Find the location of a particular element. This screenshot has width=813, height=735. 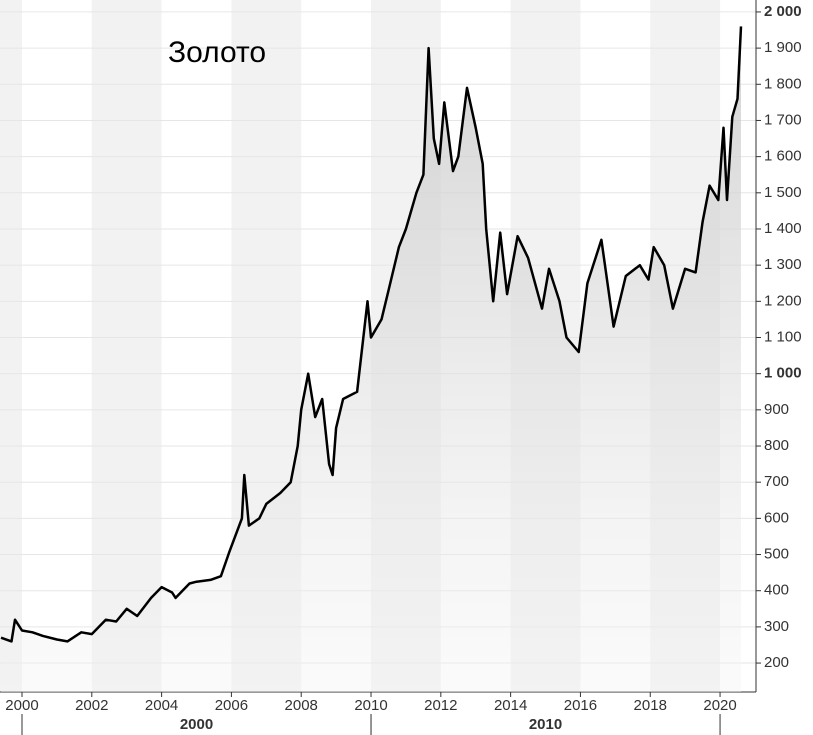

y-tick-label: 1 300 is located at coordinates (783, 264).